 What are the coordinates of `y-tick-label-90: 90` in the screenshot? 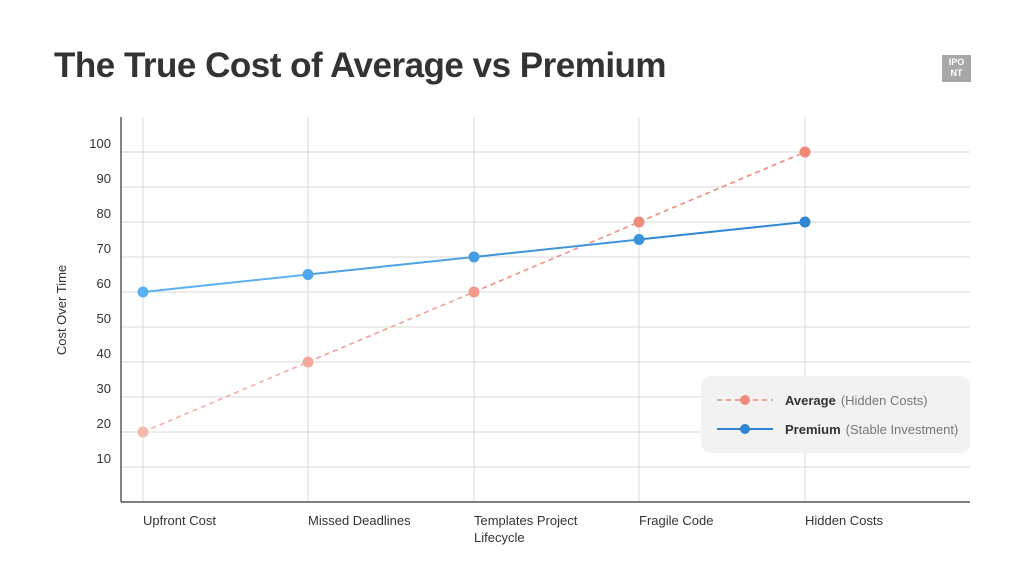 It's located at (104, 178).